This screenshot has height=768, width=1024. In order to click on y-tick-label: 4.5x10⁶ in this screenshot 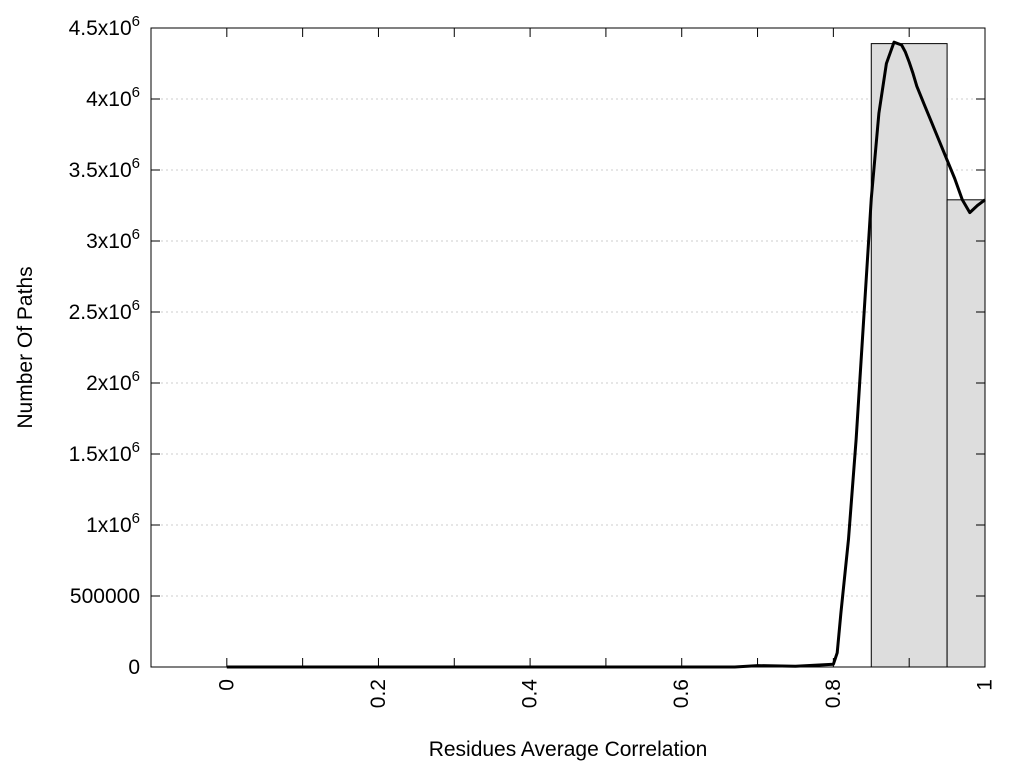, I will do `click(104, 26)`.